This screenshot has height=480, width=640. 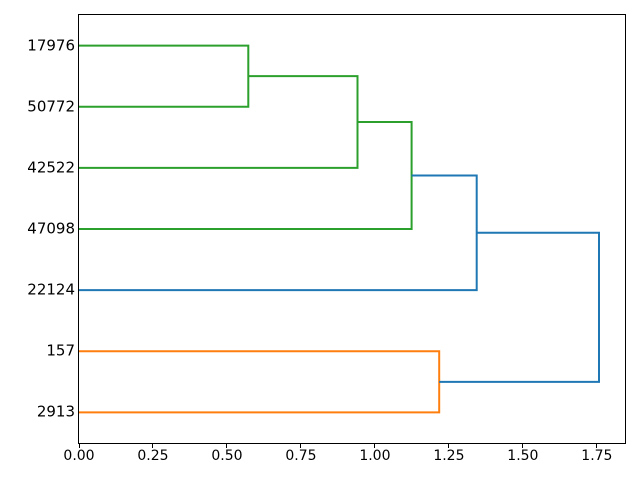 I want to click on leaf-label-50772: 50772, so click(x=51, y=106).